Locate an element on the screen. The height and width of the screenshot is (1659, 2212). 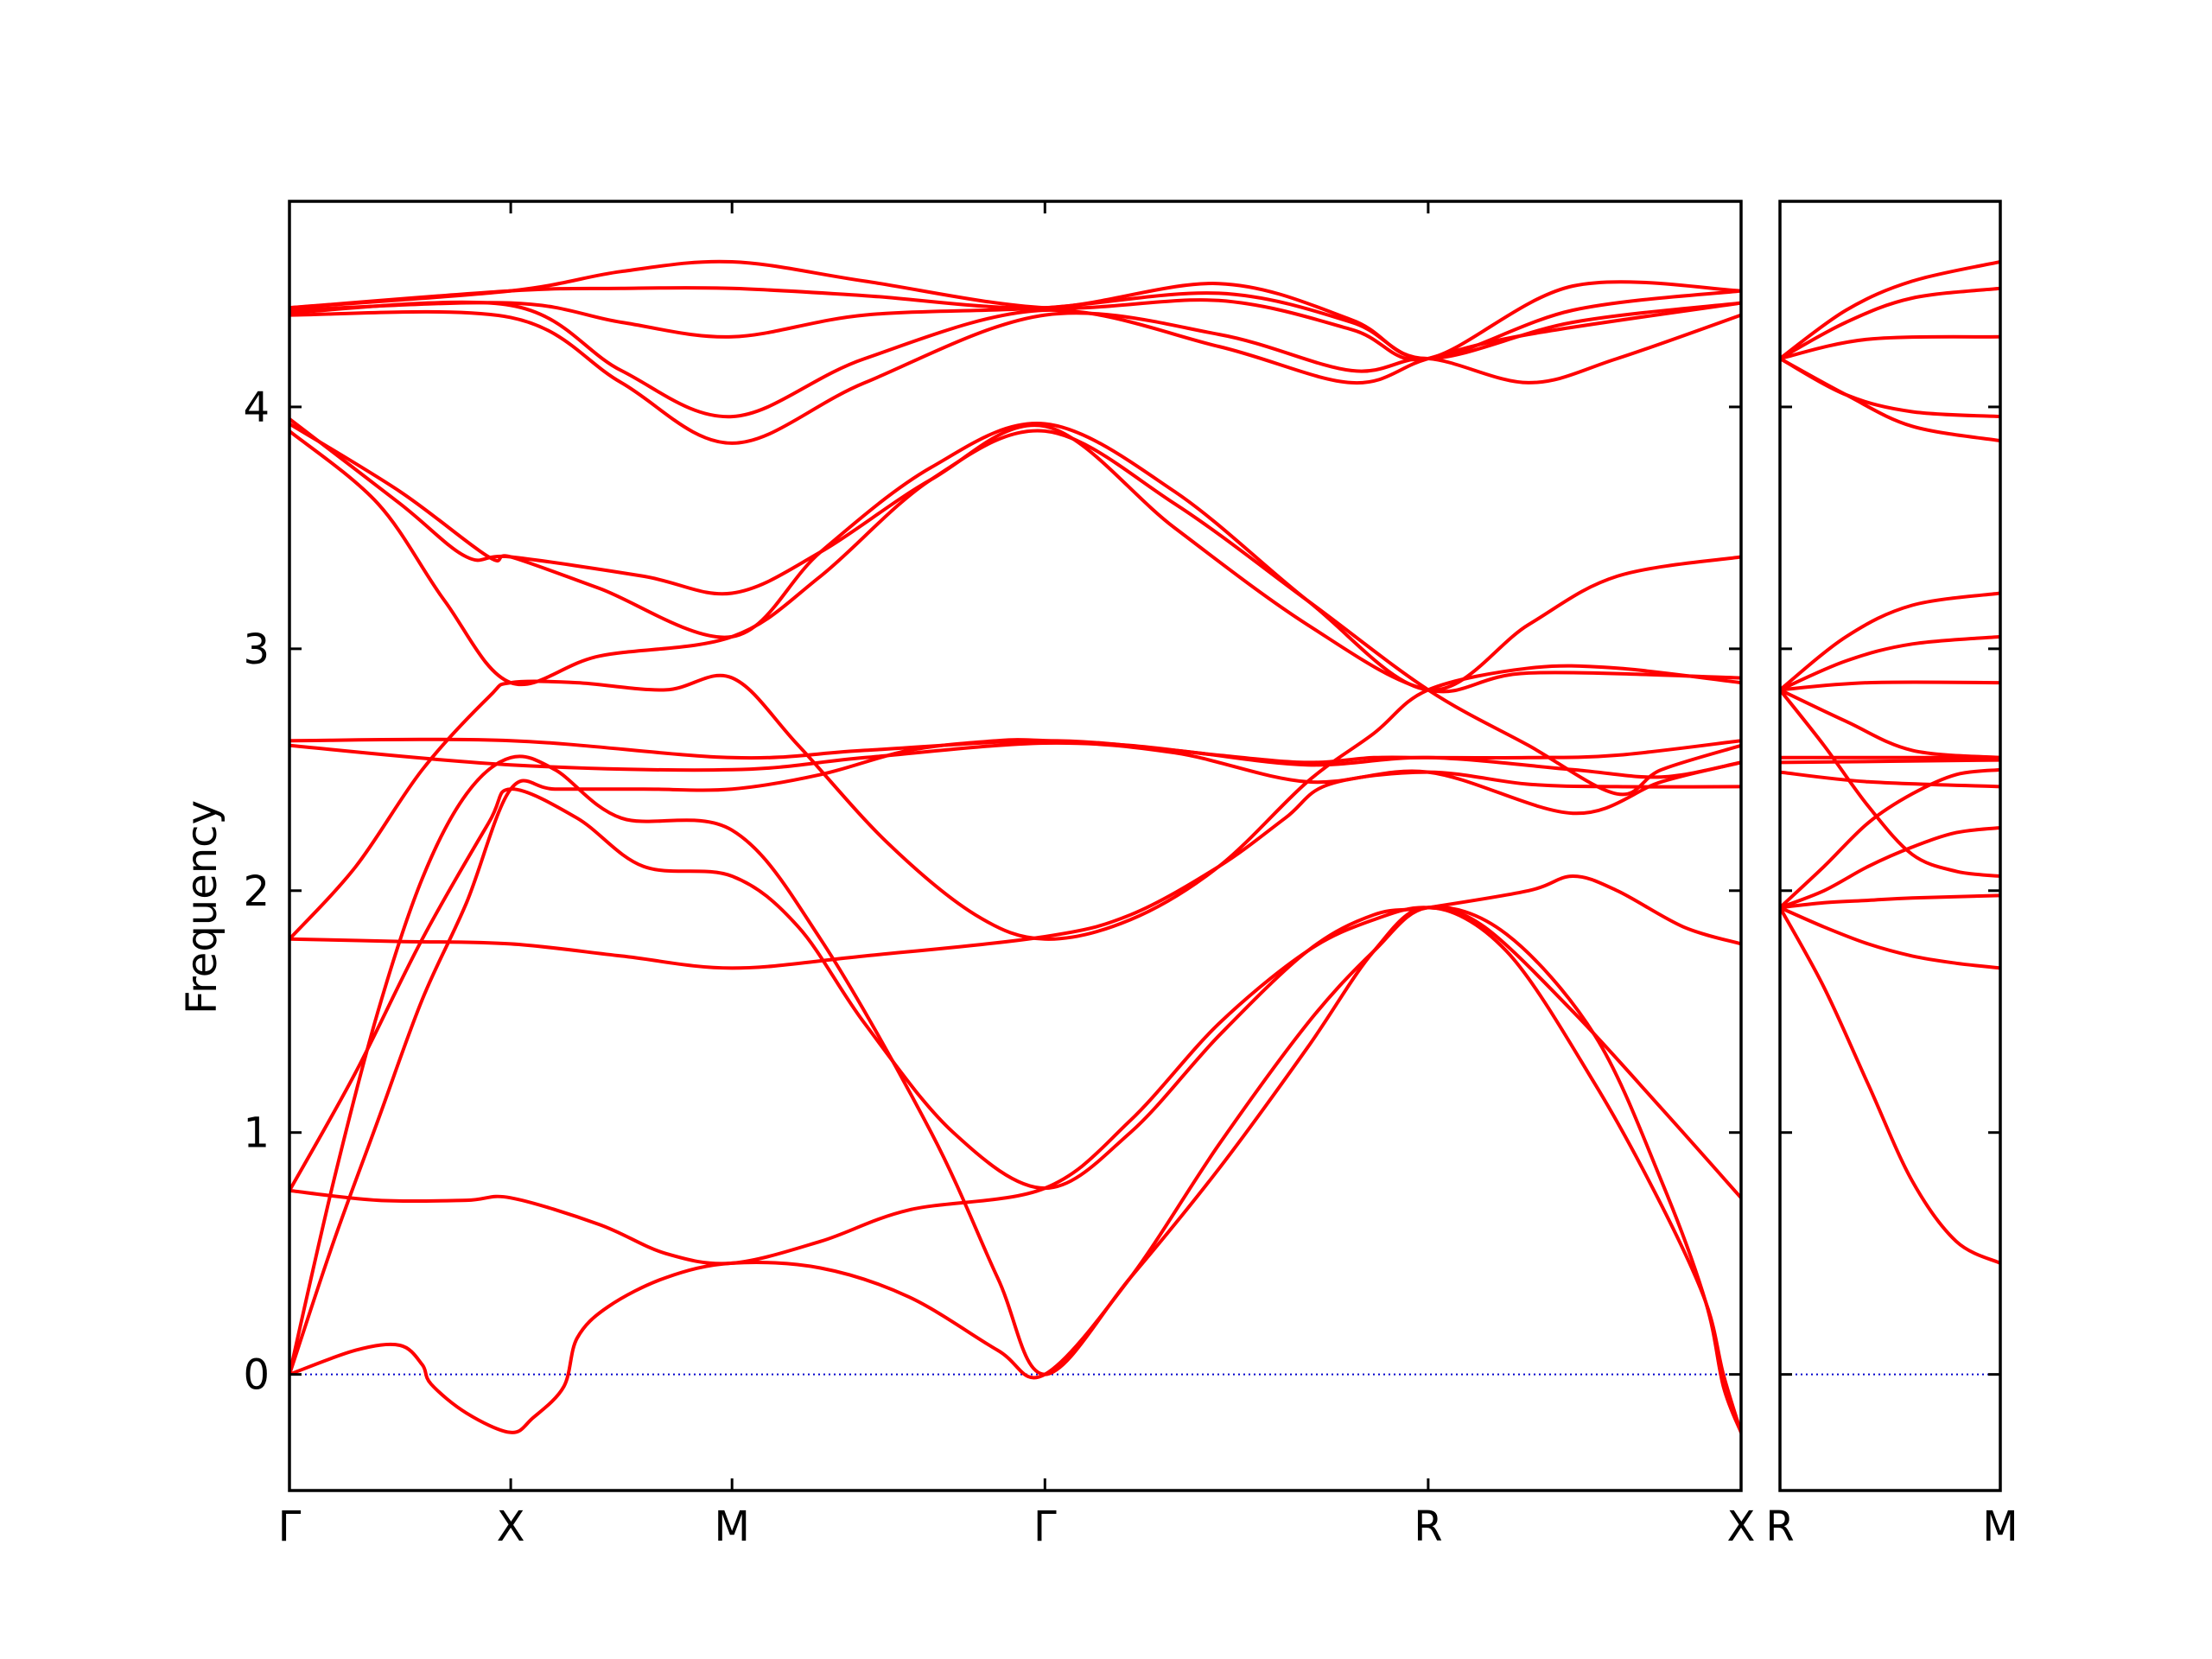
y-axis-tick-labels: 0 1 2 3 4 is located at coordinates (256, 892).